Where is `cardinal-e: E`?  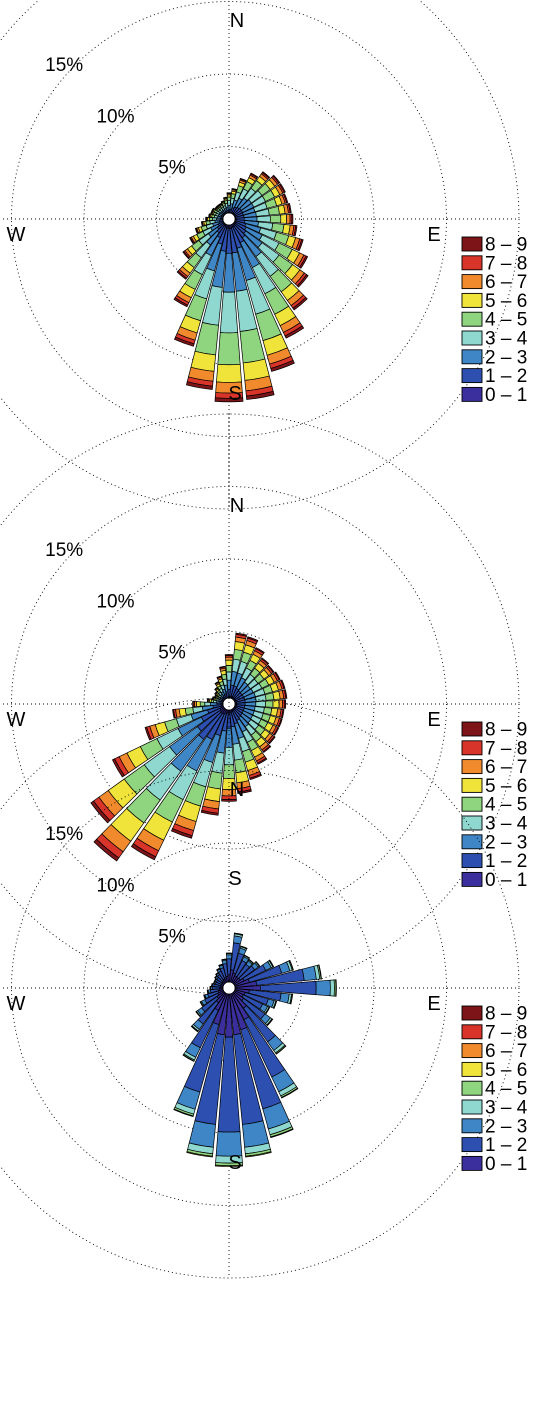 cardinal-e: E is located at coordinates (433, 1004).